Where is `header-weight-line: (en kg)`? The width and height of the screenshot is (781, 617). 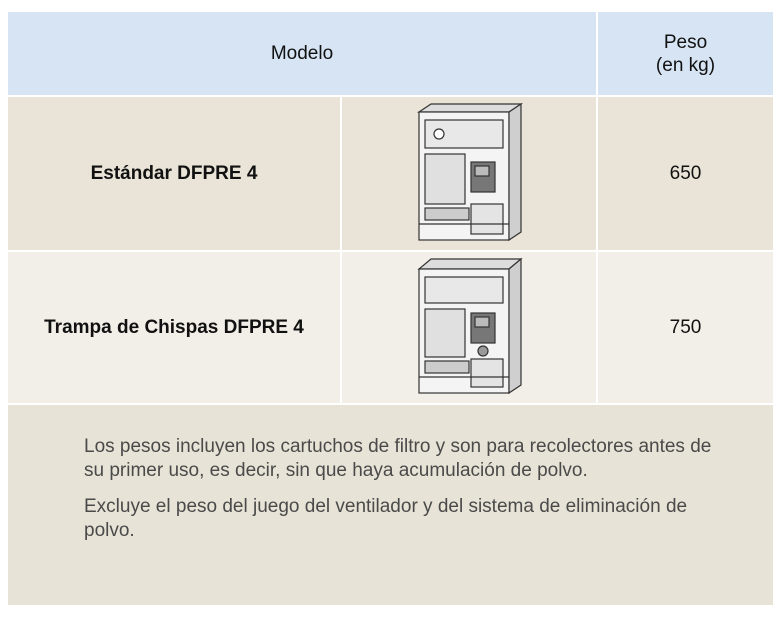 header-weight-line: (en kg) is located at coordinates (685, 65).